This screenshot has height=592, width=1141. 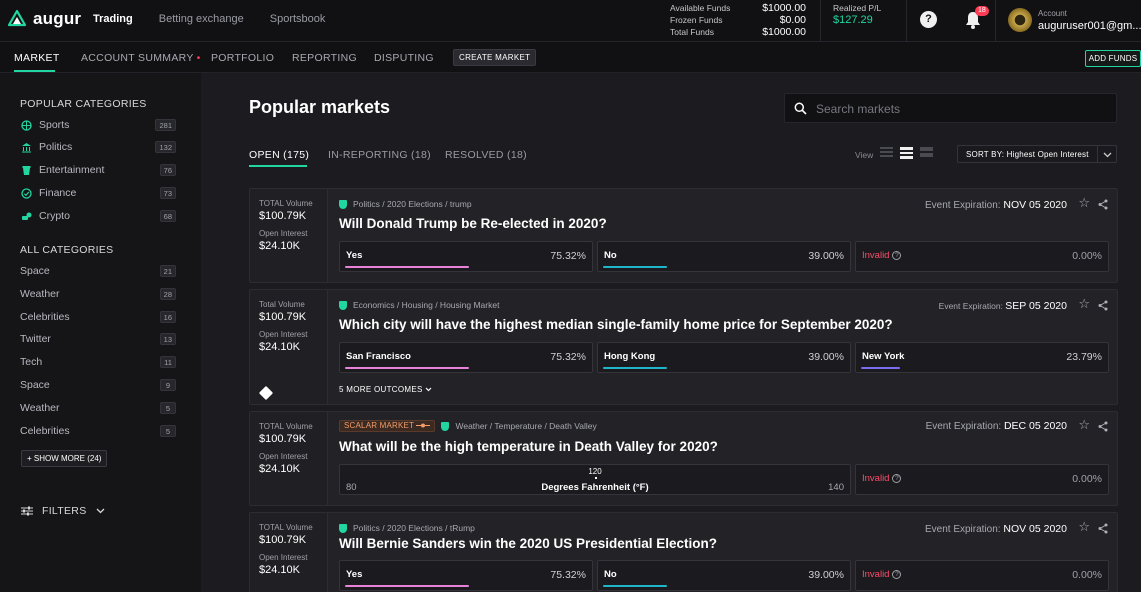 I want to click on sidebar-item-politics: Politics 132, so click(x=98, y=147).